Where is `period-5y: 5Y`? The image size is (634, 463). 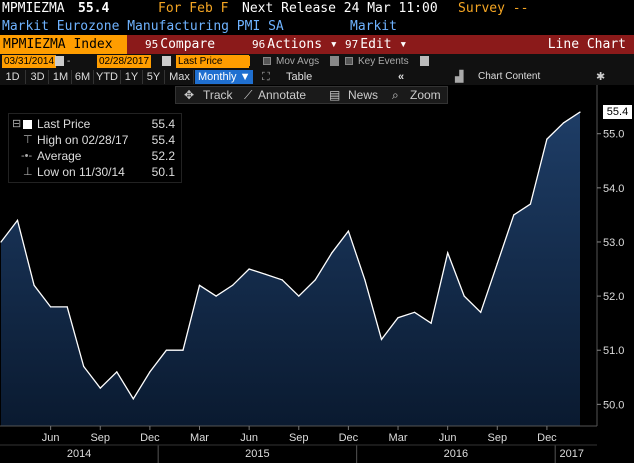 period-5y: 5Y is located at coordinates (154, 77).